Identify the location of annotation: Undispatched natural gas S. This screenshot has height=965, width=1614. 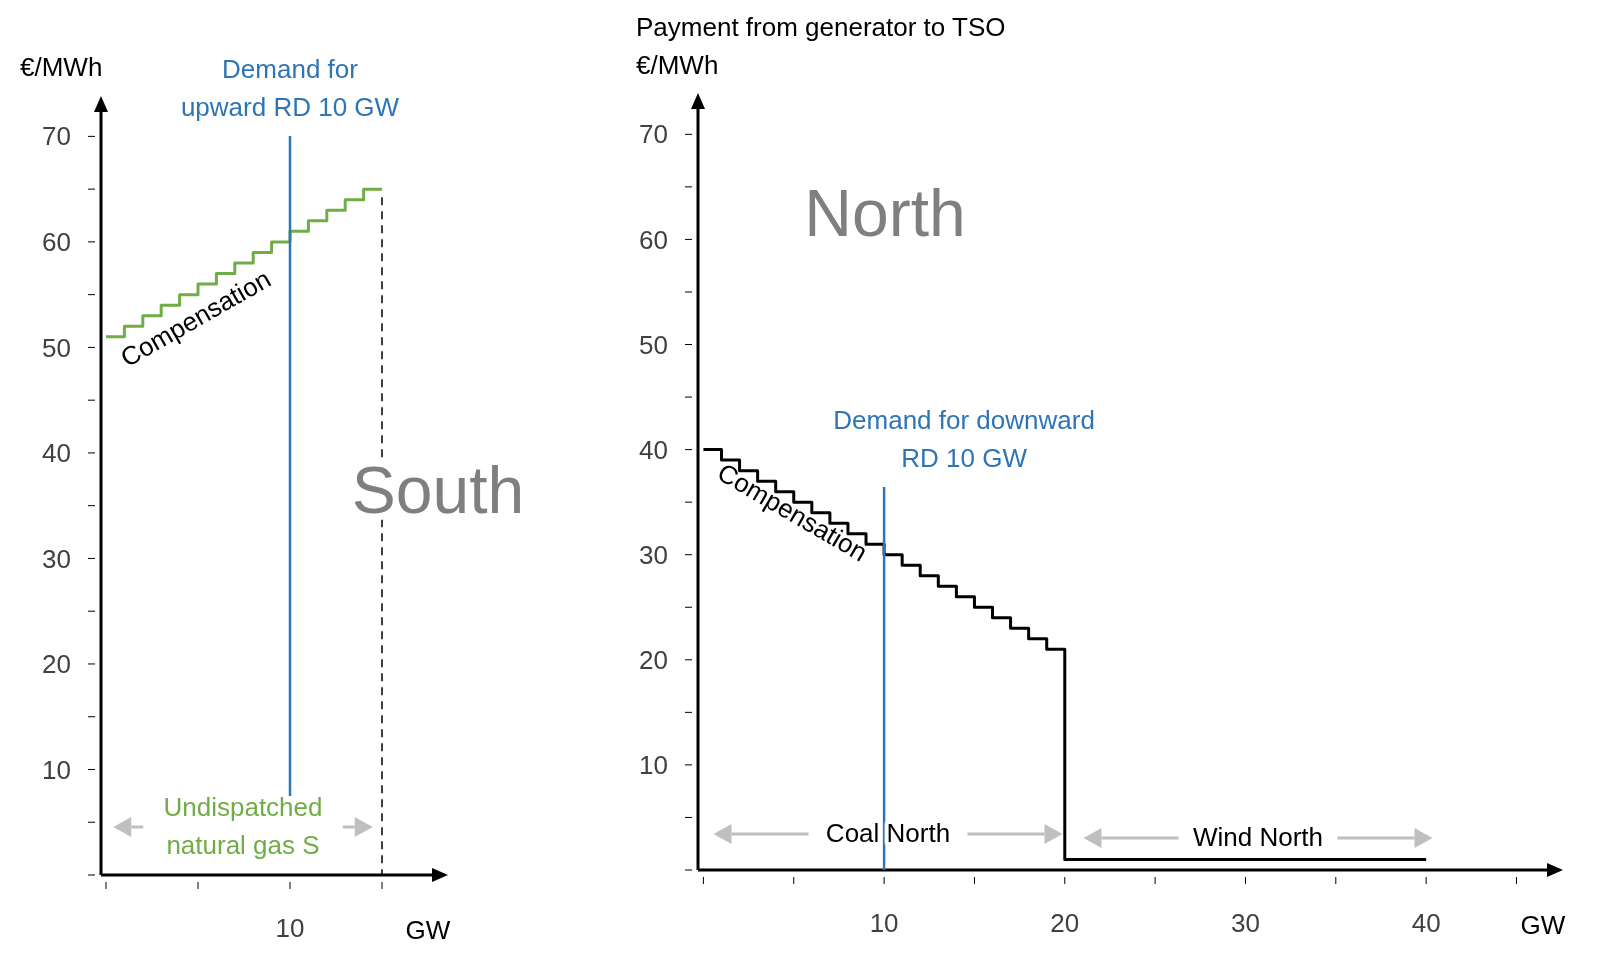
(243, 826).